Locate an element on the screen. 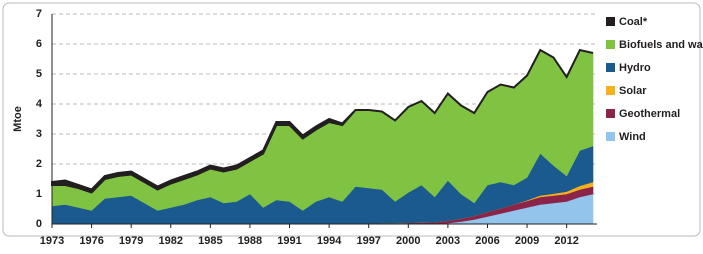  y-tick-label: 3 is located at coordinates (39, 134).